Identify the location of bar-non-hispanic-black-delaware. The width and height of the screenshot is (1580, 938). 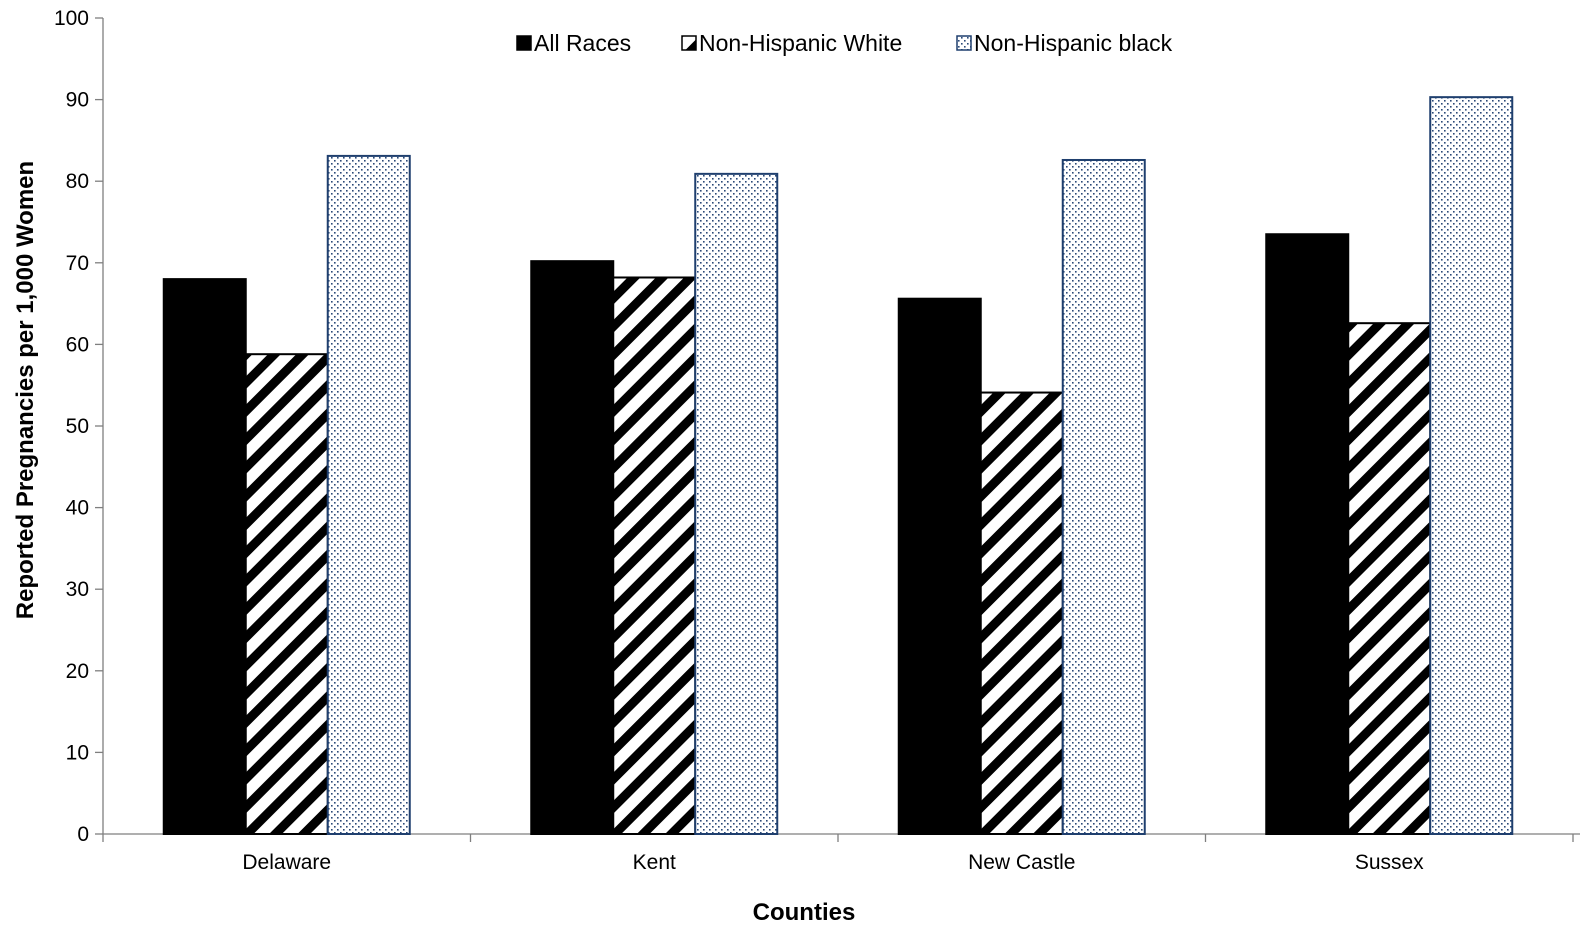
(368, 495).